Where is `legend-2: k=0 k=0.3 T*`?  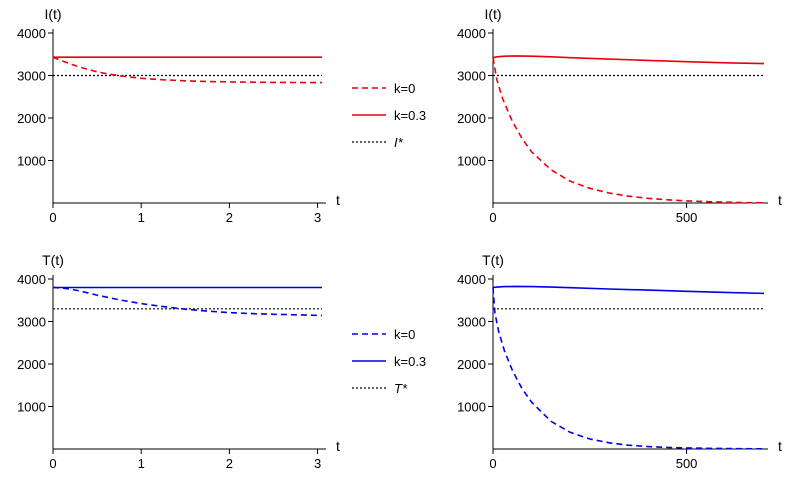 legend-2: k=0 k=0.3 T* is located at coordinates (389, 361).